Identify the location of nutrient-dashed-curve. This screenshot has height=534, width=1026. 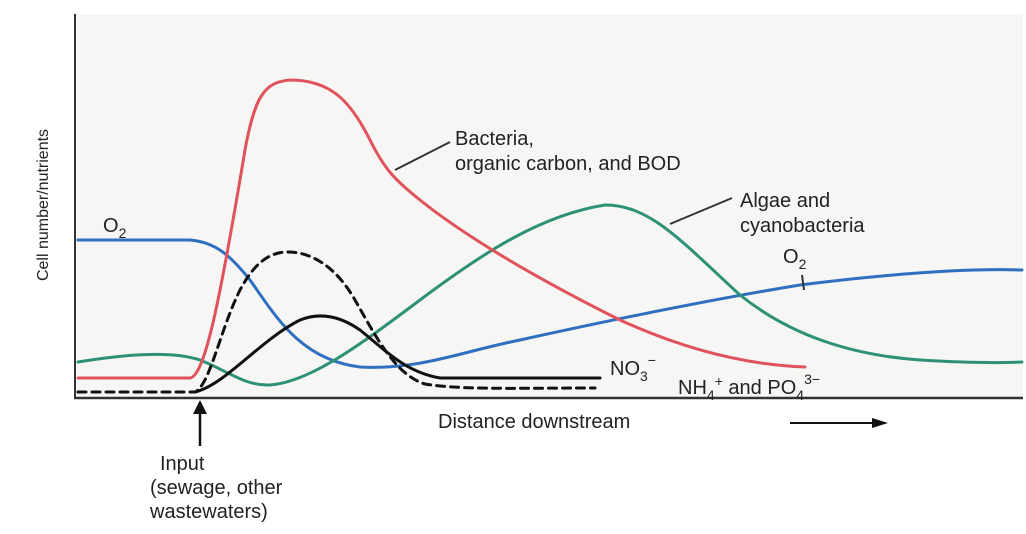
(336, 322).